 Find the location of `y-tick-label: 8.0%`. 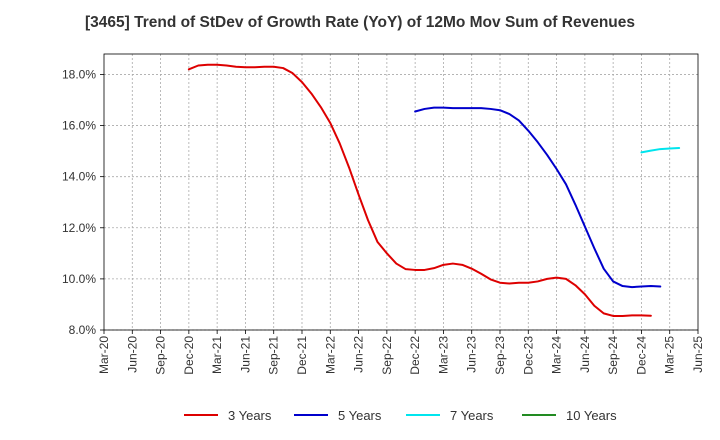

y-tick-label: 8.0% is located at coordinates (83, 330).